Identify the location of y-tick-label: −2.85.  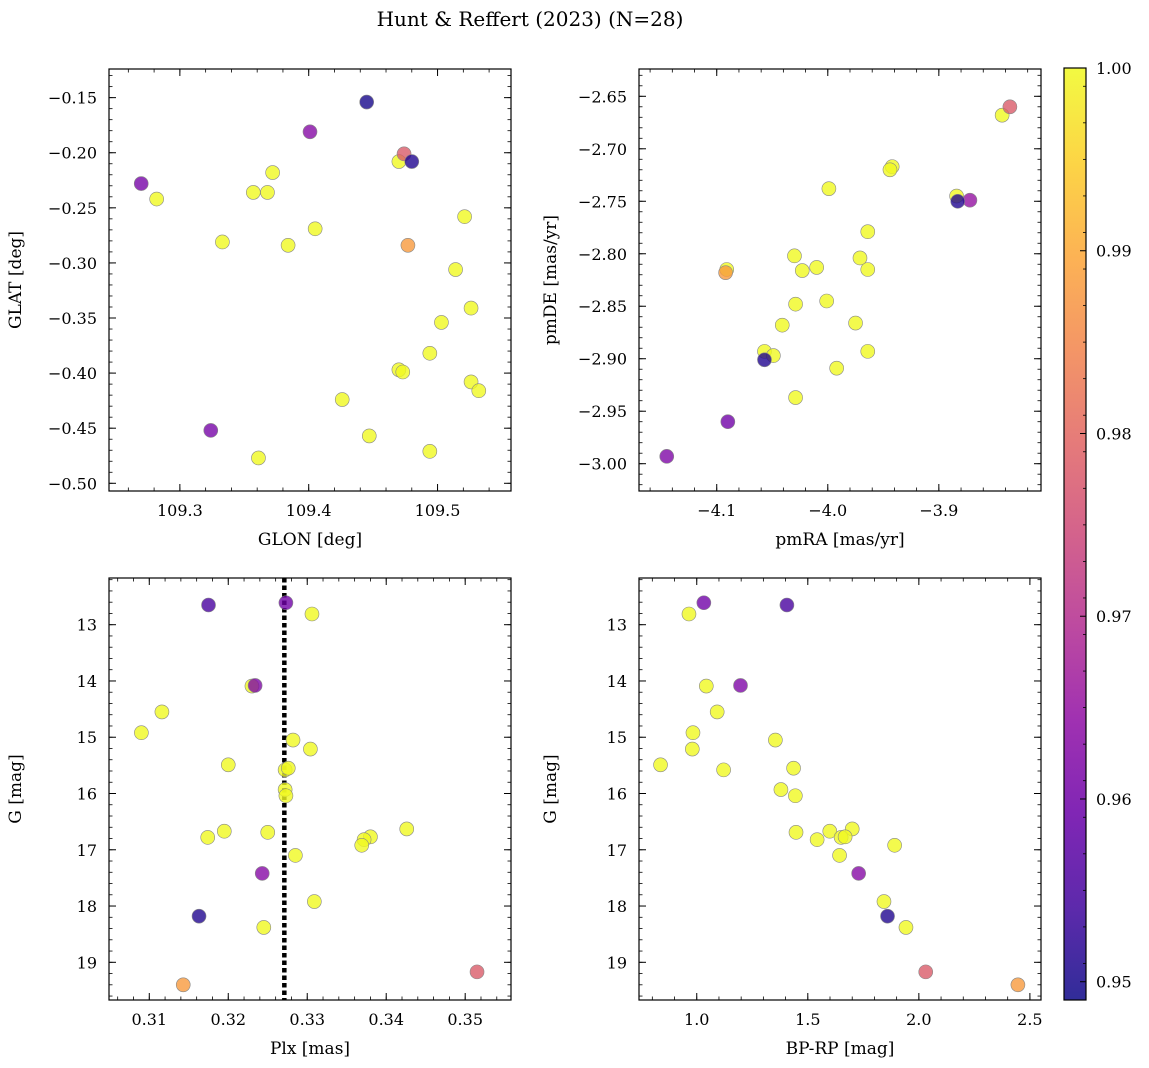
(602, 306).